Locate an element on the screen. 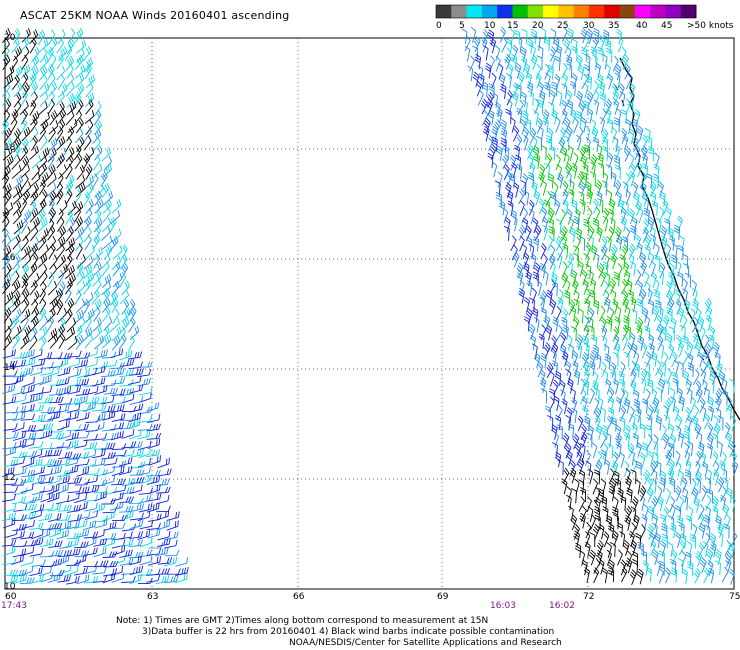 Image resolution: width=740 pixels, height=650 pixels. lat-label: 12 is located at coordinates (10, 478).